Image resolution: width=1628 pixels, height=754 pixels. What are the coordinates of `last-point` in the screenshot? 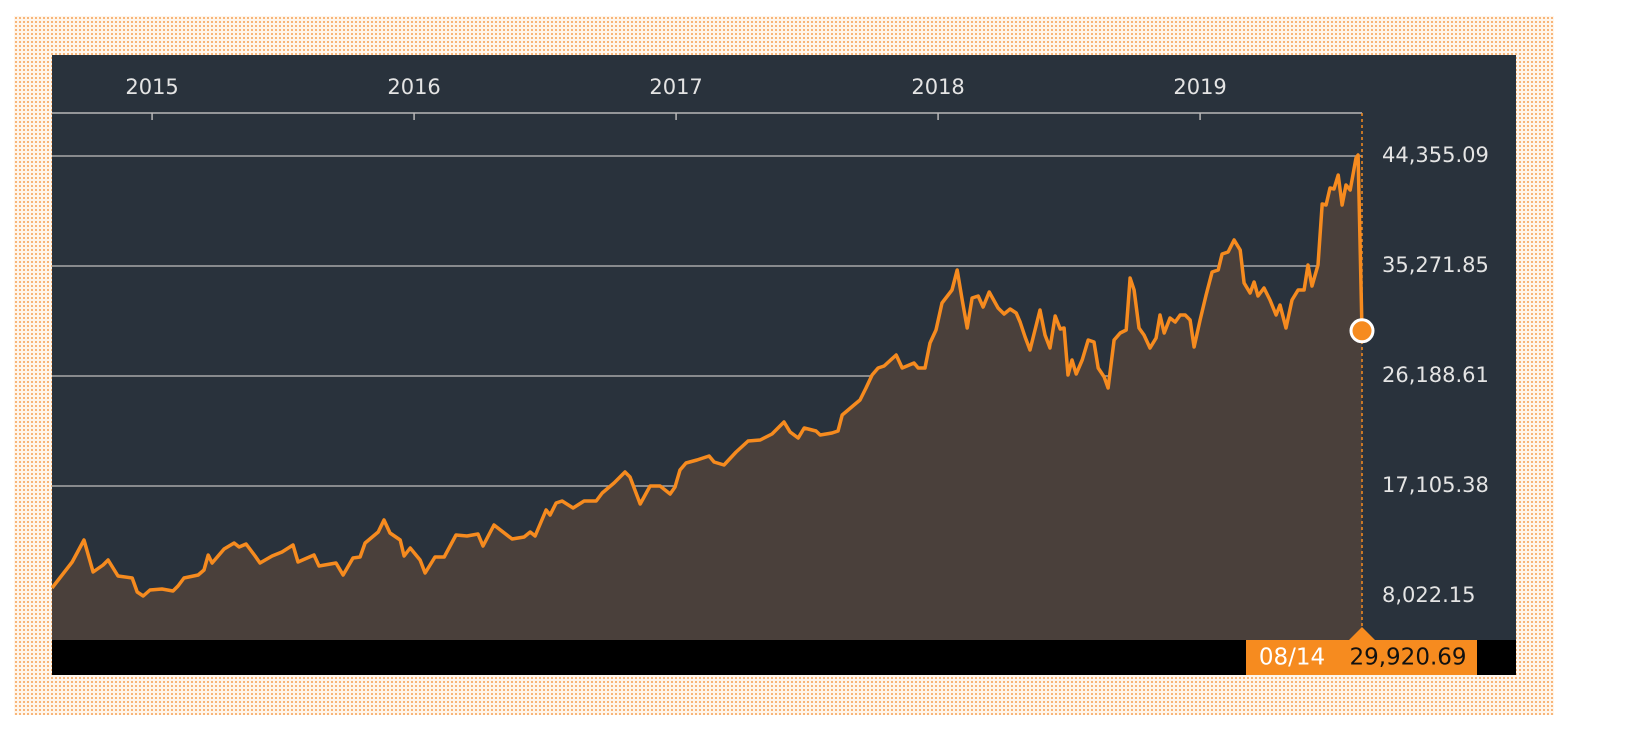 It's located at (1362, 331).